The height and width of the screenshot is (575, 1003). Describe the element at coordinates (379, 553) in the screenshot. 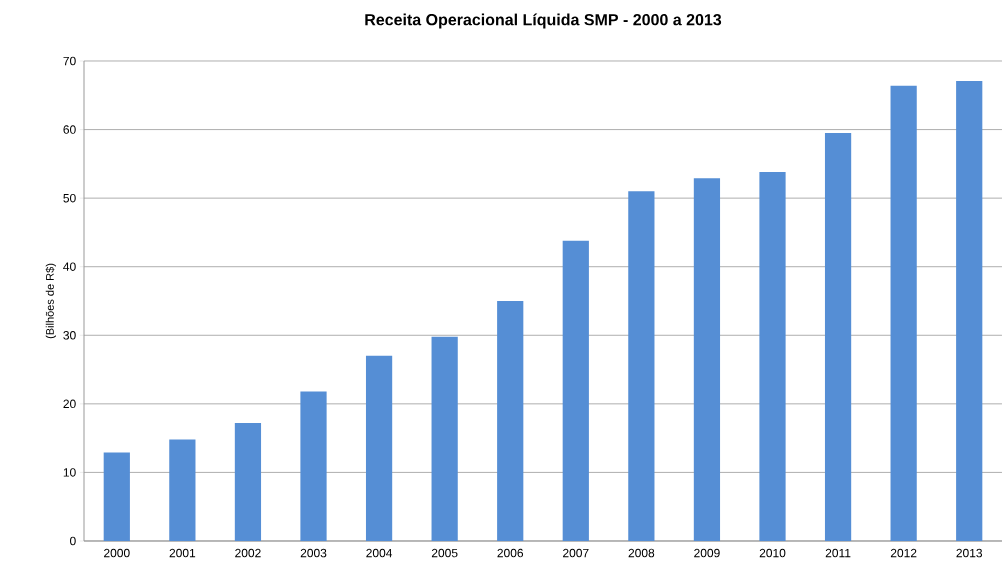

I see `x-tick-label: 2004` at that location.